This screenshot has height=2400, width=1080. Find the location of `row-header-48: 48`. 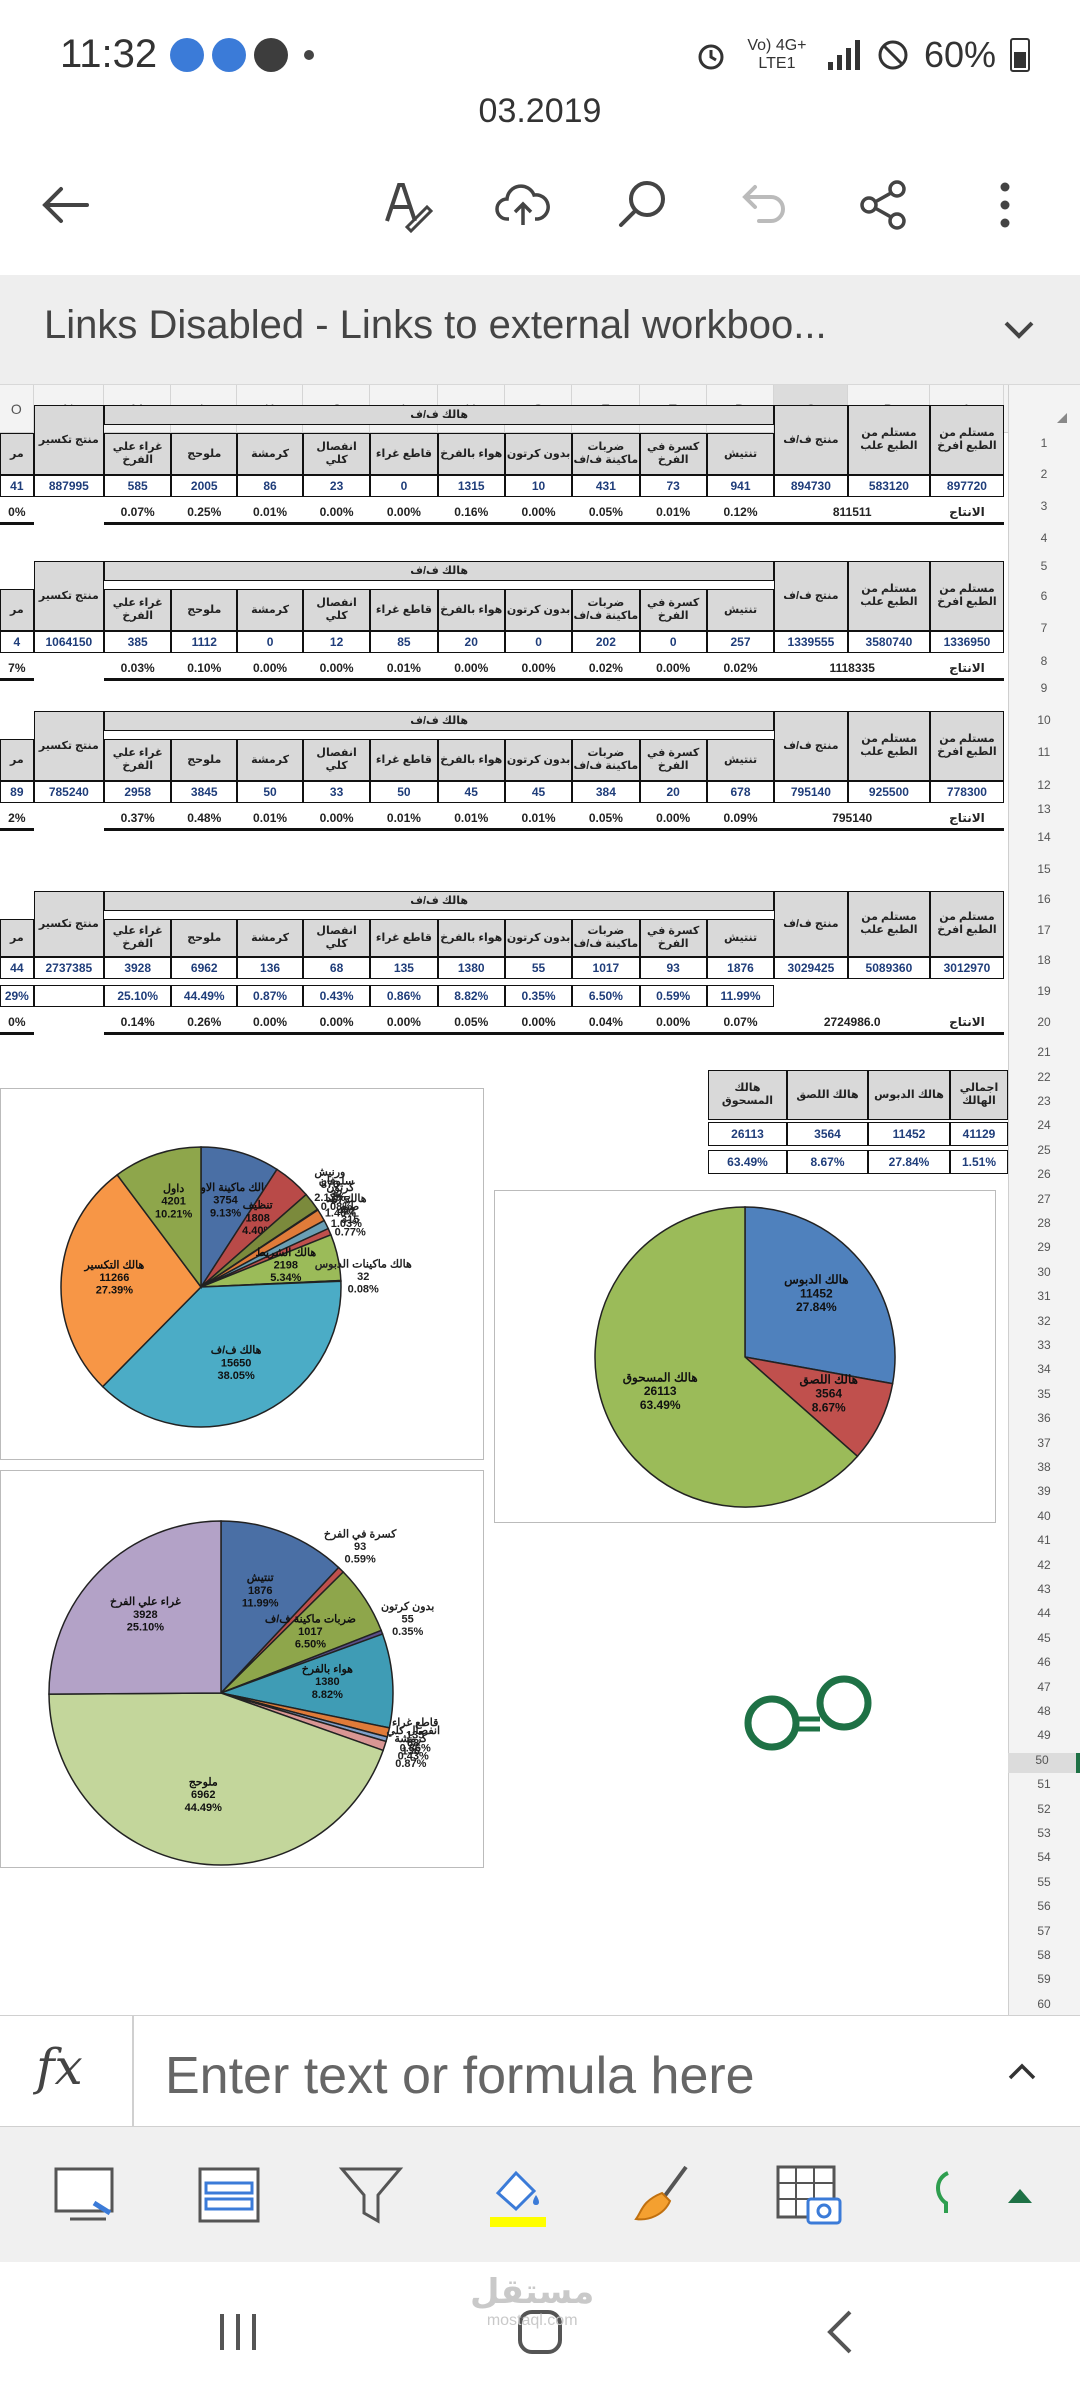

row-header-48: 48 is located at coordinates (1044, 1711).